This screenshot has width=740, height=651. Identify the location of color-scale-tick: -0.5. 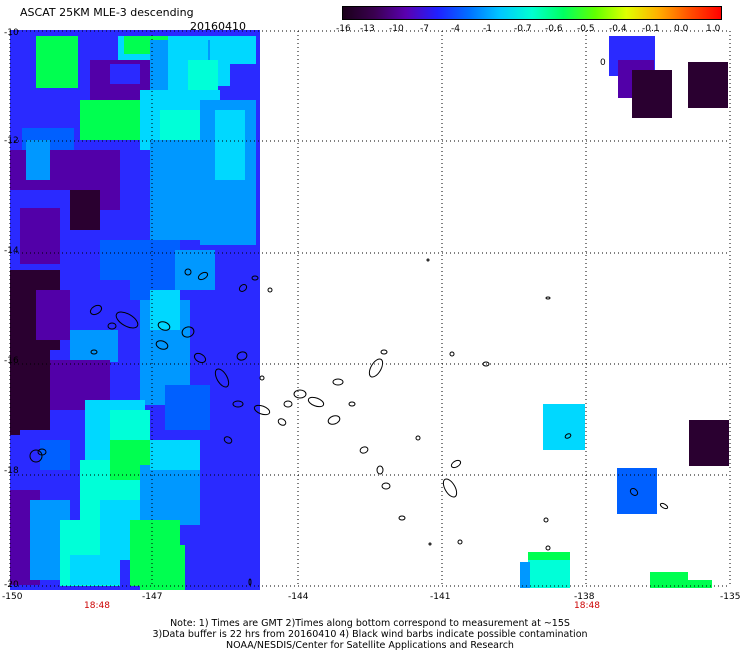
(586, 29).